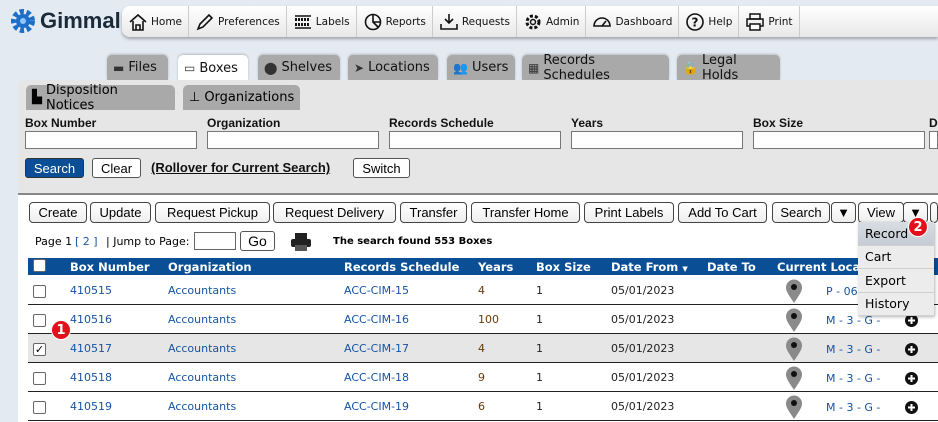  Describe the element at coordinates (322, 21) in the screenshot. I see `nav-labels: Labels` at that location.